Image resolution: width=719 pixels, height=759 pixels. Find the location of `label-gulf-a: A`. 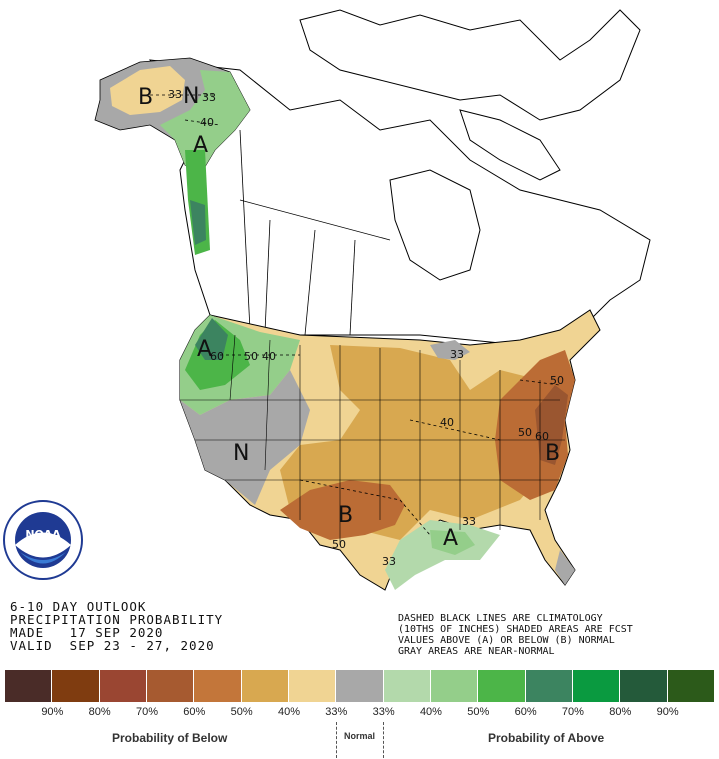

label-gulf-a: A is located at coordinates (450, 538).